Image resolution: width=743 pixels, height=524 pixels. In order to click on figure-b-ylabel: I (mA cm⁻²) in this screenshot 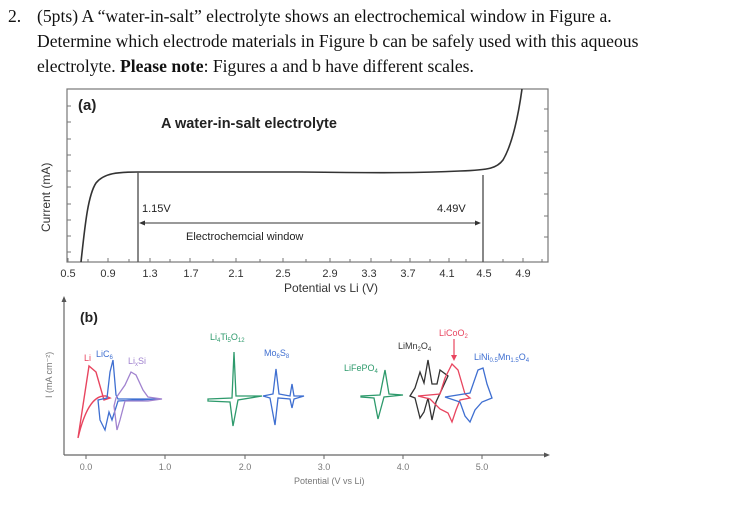, I will do `click(49, 375)`.